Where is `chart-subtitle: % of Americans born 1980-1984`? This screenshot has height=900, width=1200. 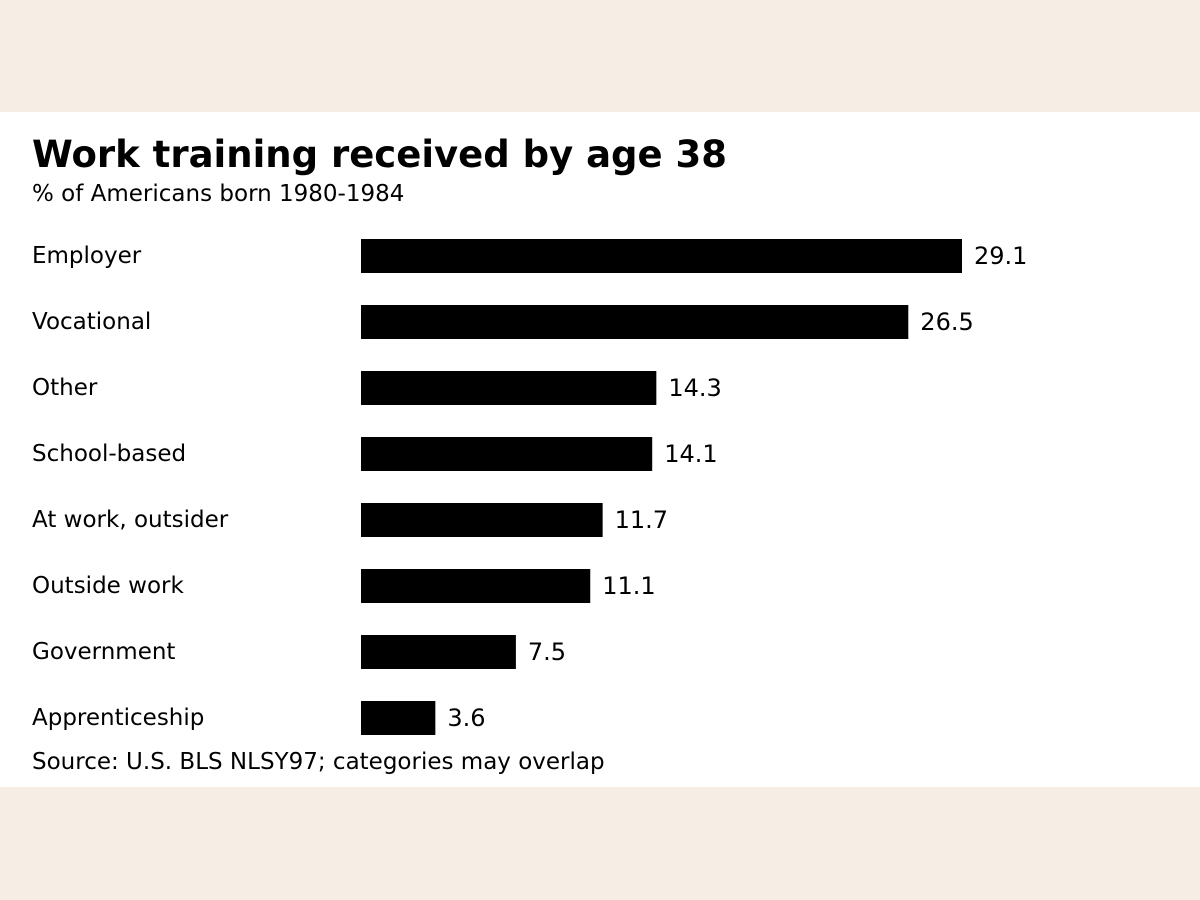
chart-subtitle: % of Americans born 1980-1984 is located at coordinates (218, 194).